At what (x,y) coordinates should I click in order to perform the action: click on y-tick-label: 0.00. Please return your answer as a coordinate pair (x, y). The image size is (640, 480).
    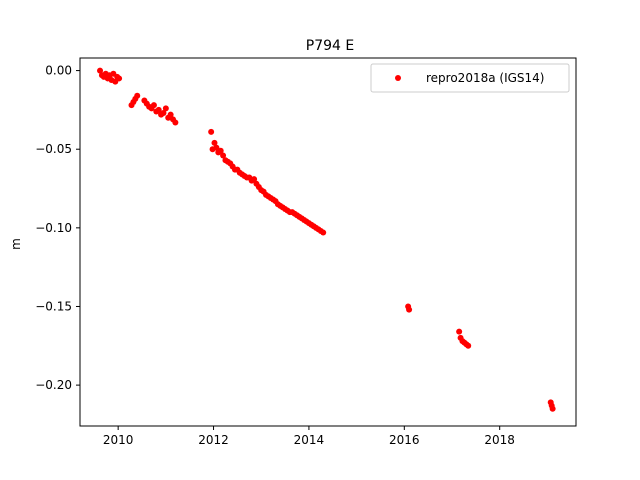
    Looking at the image, I should click on (58, 71).